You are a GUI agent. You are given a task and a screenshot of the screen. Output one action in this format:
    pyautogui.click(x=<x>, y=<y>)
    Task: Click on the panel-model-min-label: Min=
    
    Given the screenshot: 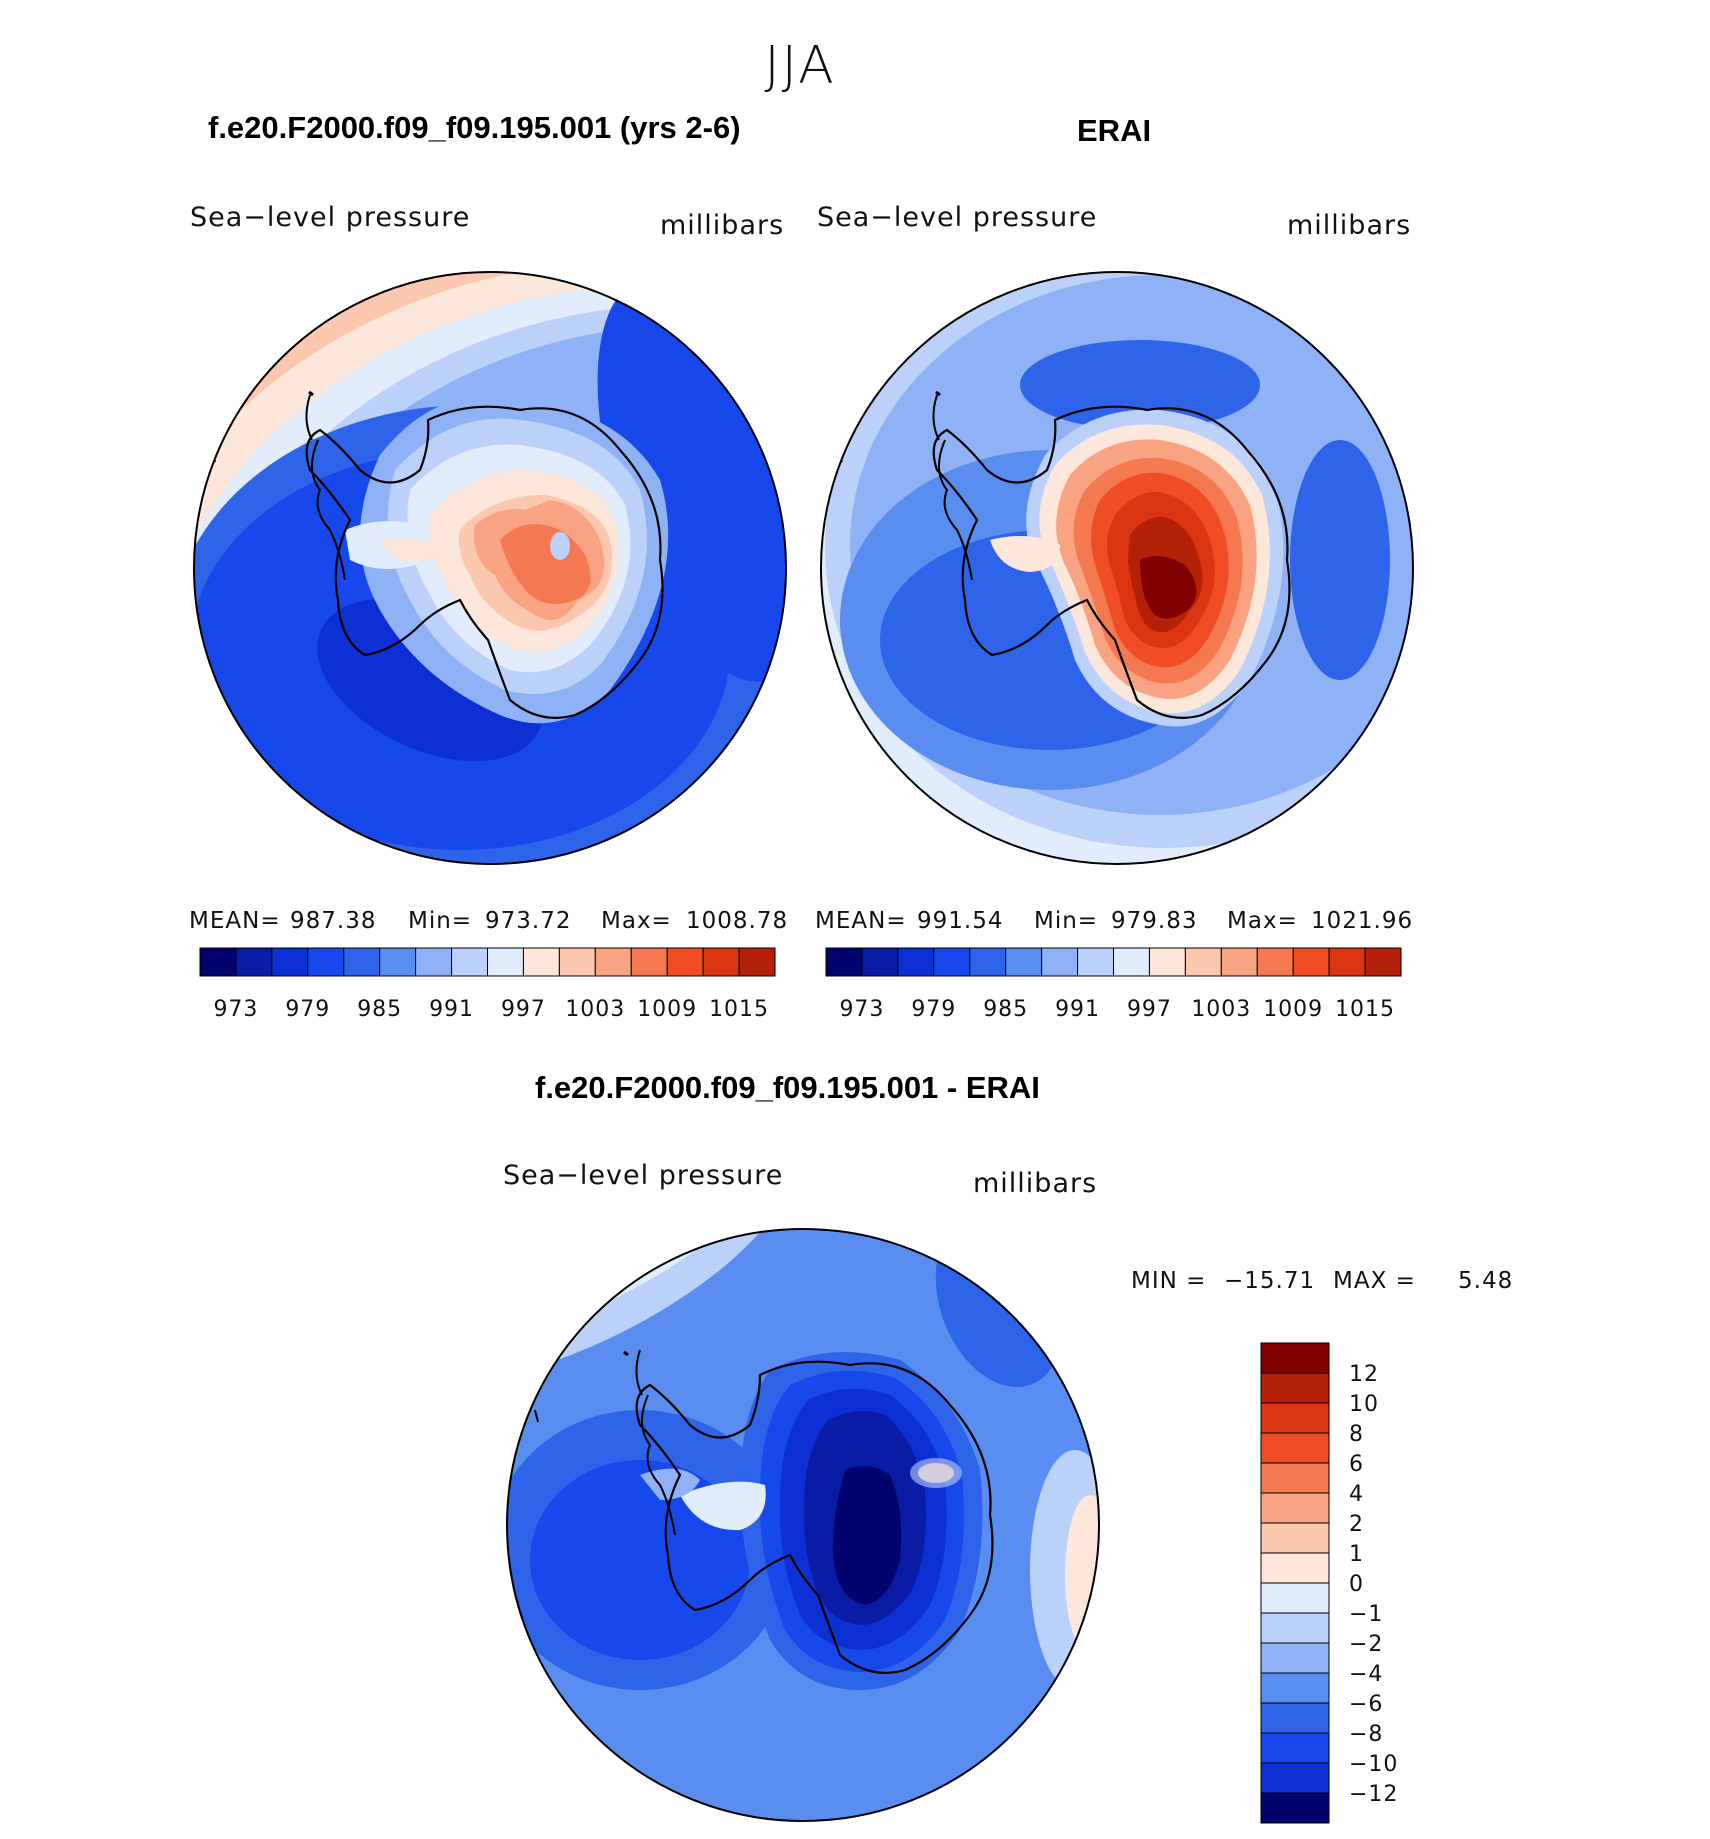 What is the action you would take?
    pyautogui.click(x=440, y=921)
    